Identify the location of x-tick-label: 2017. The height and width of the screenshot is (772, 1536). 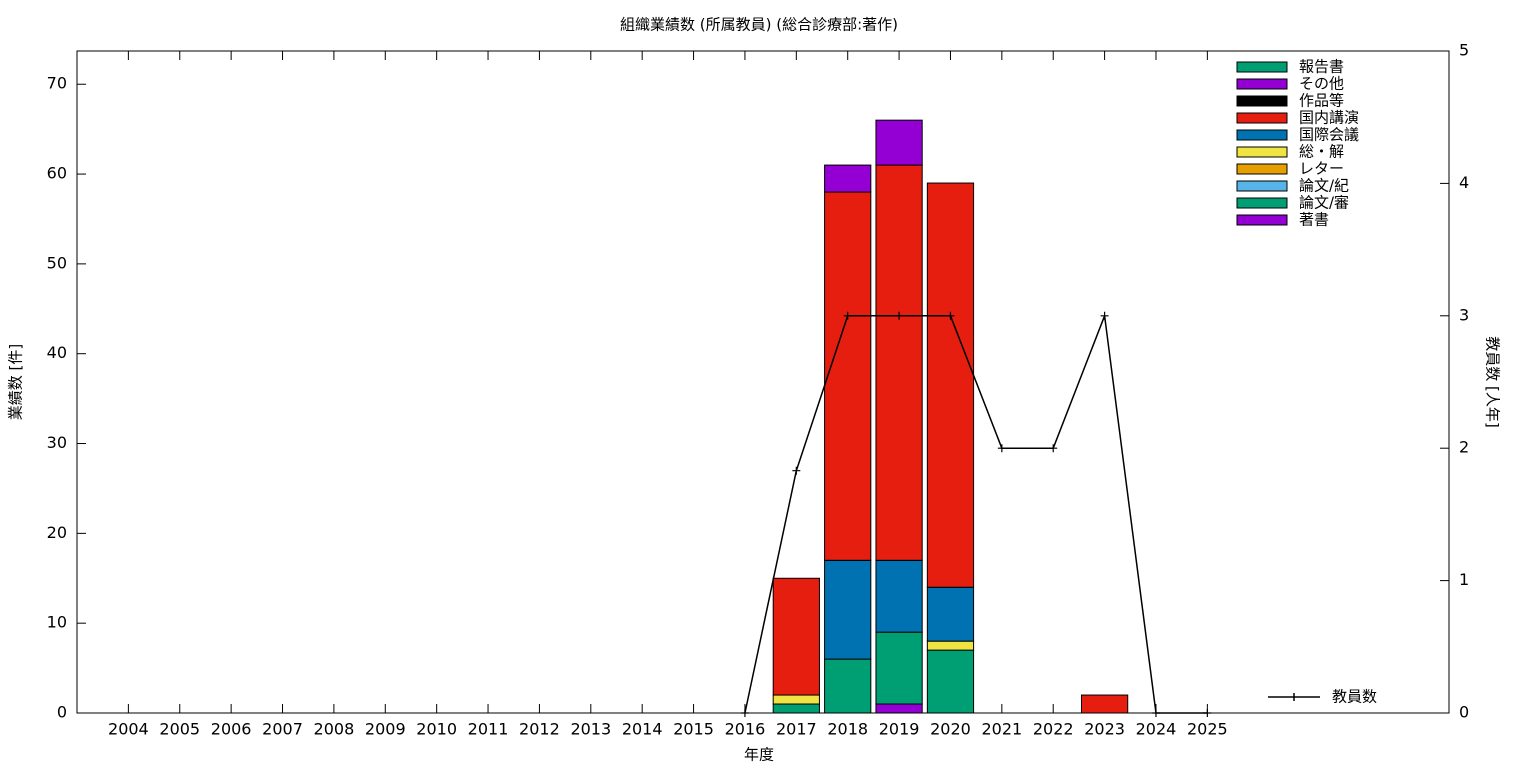
(796, 729).